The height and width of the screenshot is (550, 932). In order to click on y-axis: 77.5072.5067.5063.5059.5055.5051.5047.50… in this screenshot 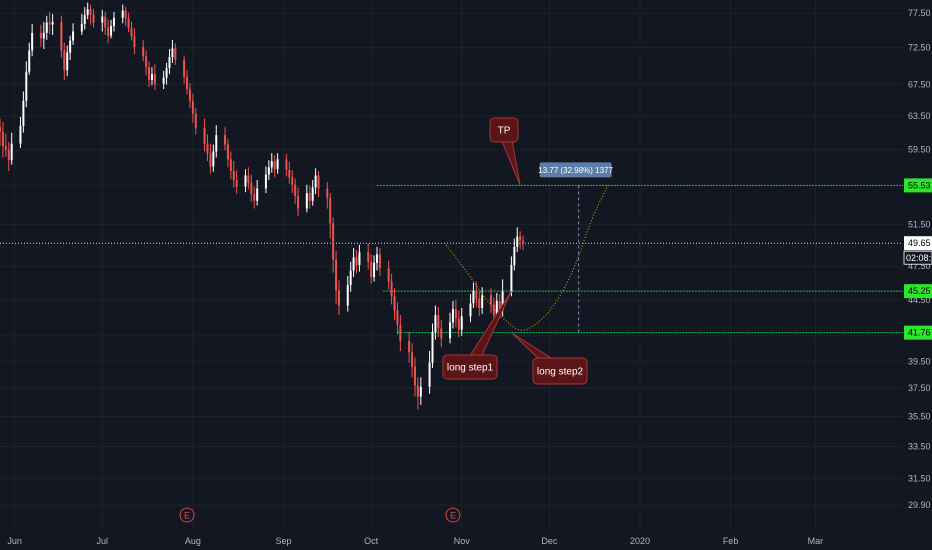, I will do `click(917, 265)`.